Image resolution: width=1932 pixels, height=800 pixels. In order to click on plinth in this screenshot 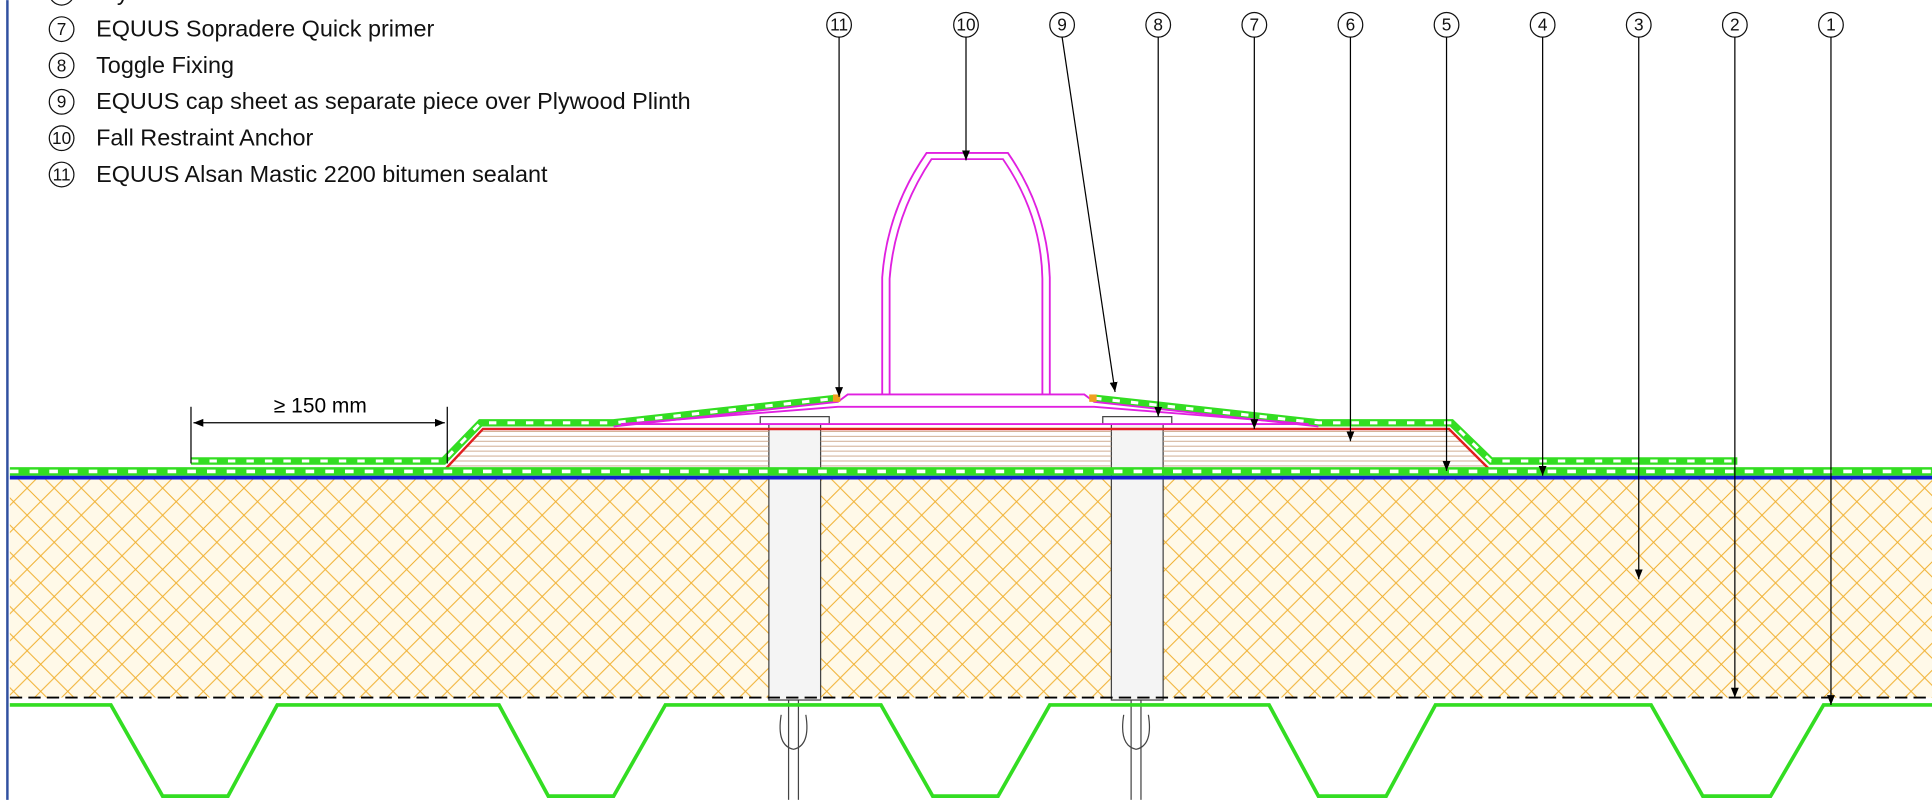, I will do `click(967, 448)`.